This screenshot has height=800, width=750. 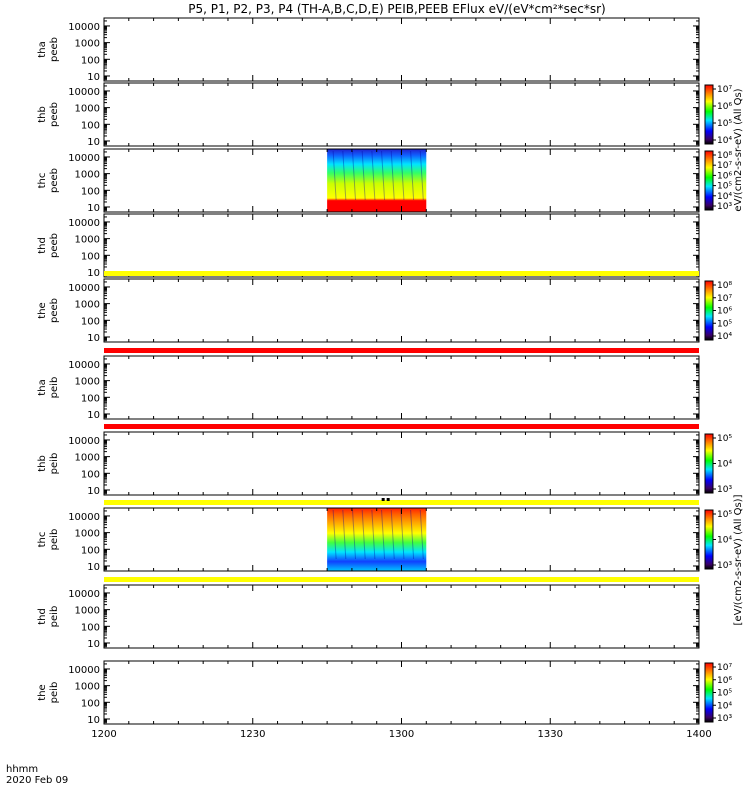 I want to click on panel-thc-peib: 10 100 1000 10000 thc peib 10³ 10⁴ 10⁵, so click(x=384, y=540).